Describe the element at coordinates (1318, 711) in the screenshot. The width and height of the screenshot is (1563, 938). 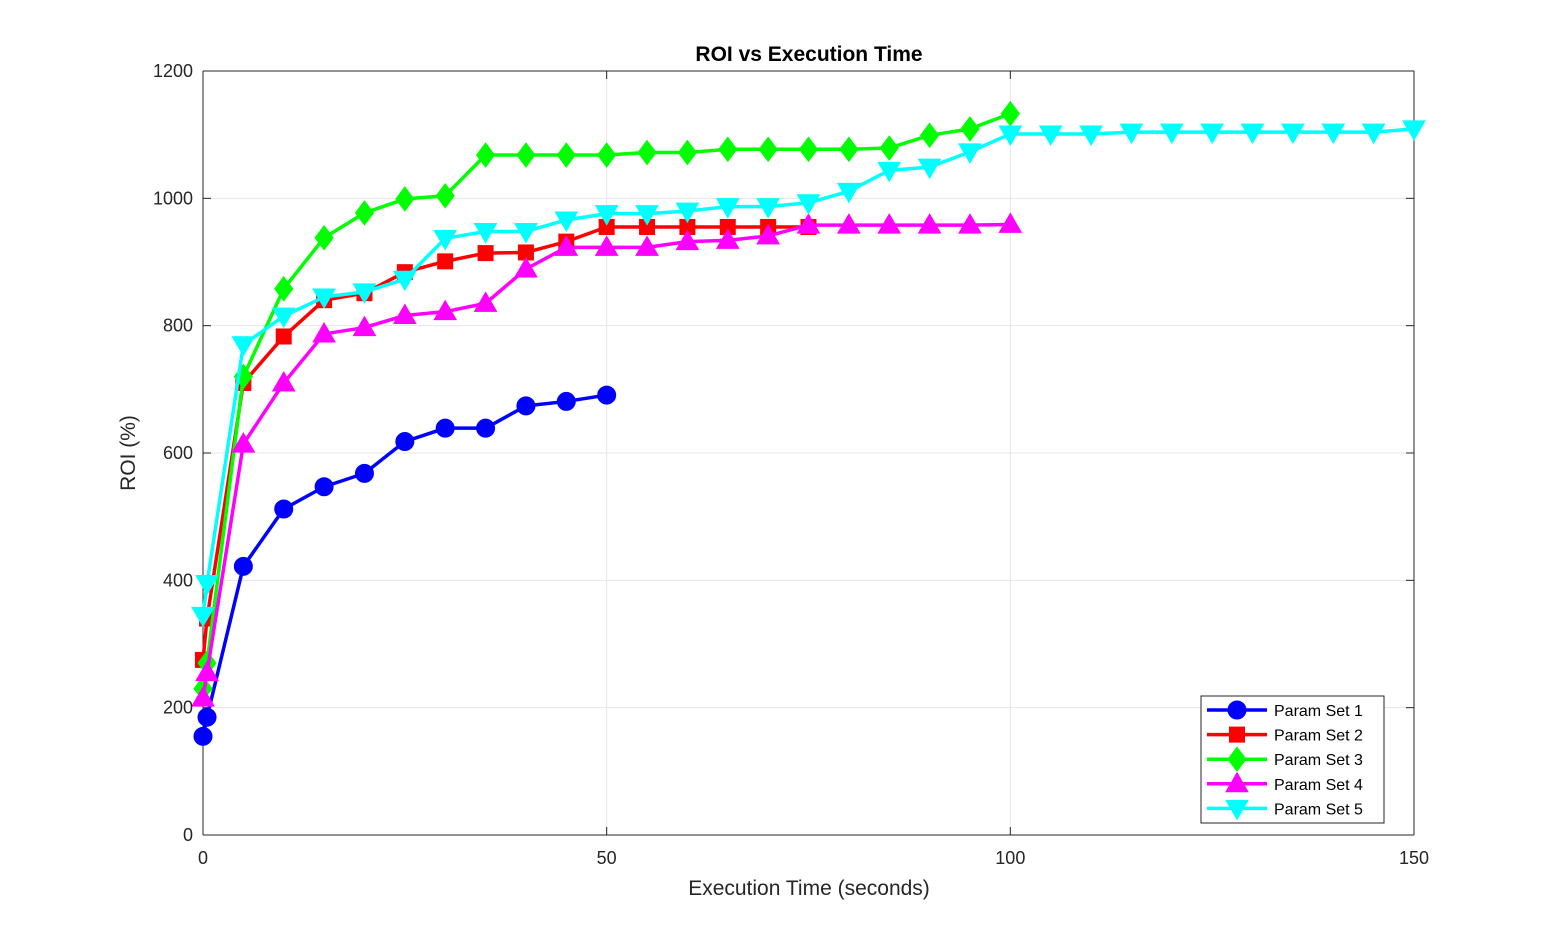
I see `legend-label: Param Set 1` at that location.